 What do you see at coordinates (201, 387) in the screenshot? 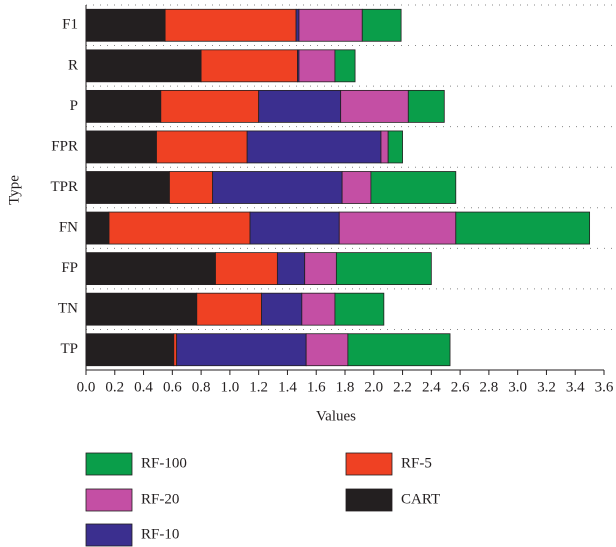
I see `x-tick-label: 0.8` at bounding box center [201, 387].